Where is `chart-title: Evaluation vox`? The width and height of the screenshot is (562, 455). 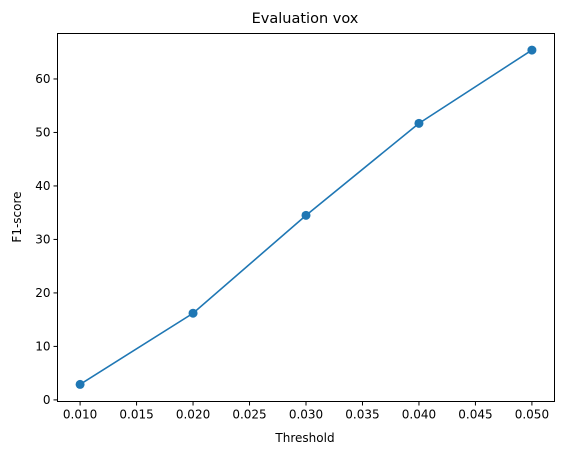 chart-title: Evaluation vox is located at coordinates (305, 19).